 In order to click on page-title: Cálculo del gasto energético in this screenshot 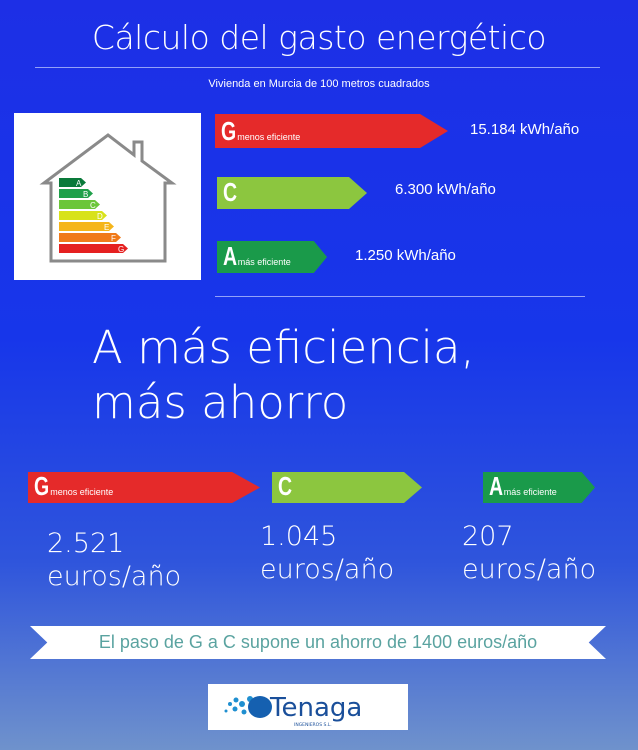, I will do `click(319, 37)`.